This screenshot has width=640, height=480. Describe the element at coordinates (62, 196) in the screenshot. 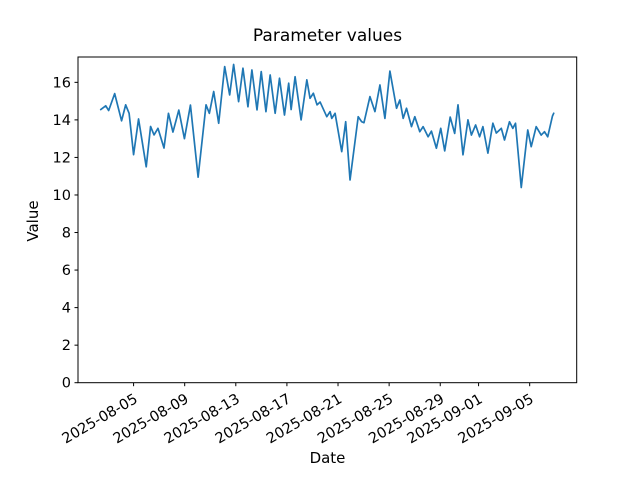

I see `y-tick-label: 10` at that location.